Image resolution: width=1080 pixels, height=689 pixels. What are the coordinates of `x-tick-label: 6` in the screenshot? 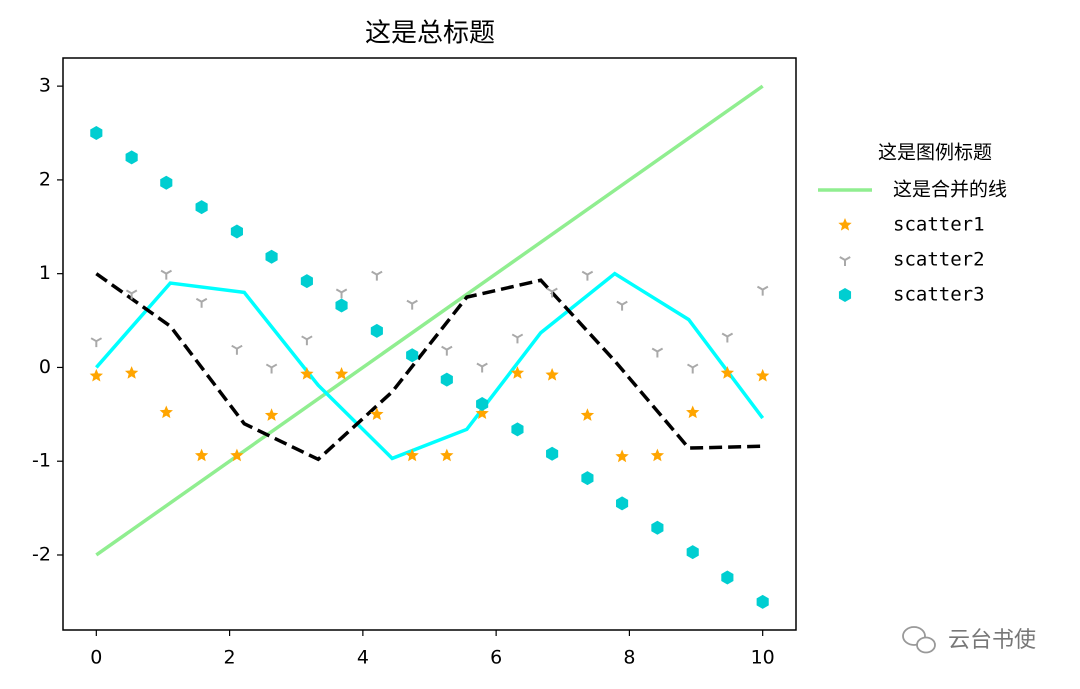 It's located at (496, 658).